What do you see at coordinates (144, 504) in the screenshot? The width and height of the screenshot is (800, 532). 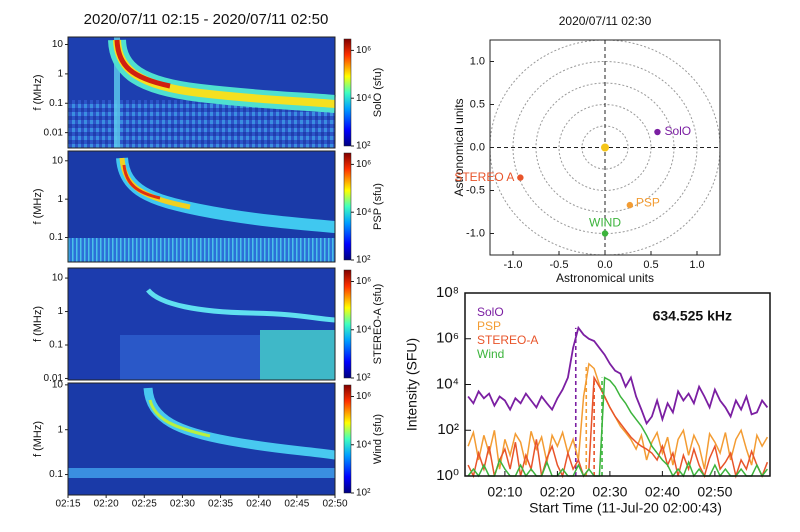 I see `x-tick-label: 02:25` at bounding box center [144, 504].